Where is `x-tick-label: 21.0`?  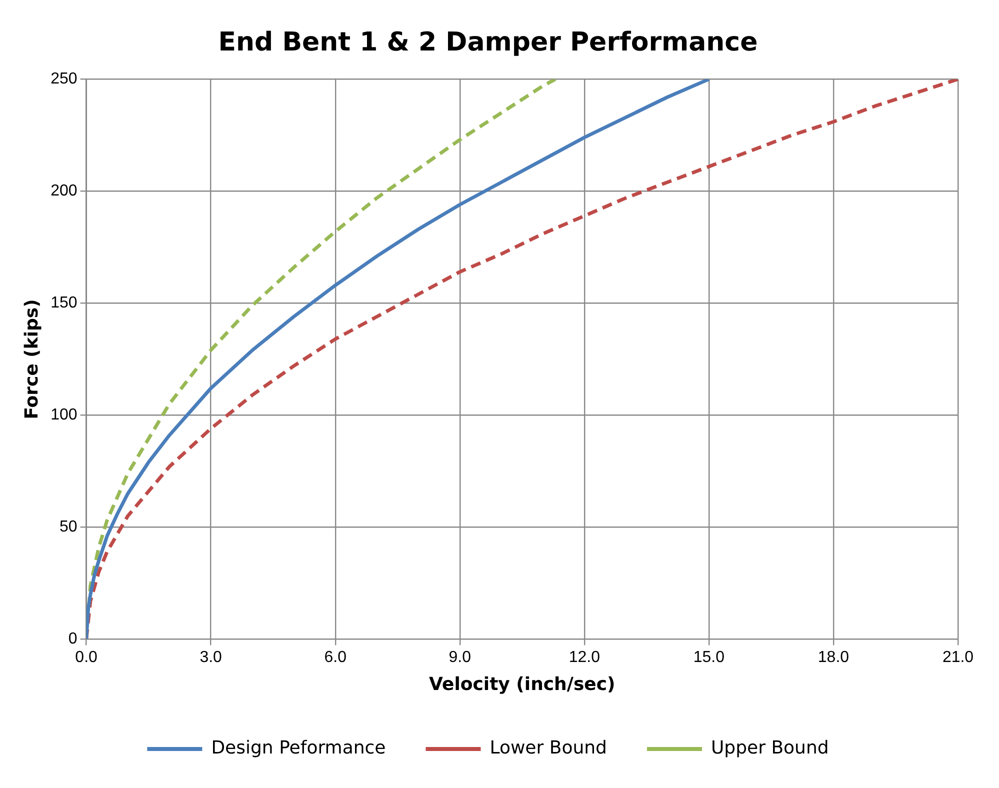
x-tick-label: 21.0 is located at coordinates (958, 657).